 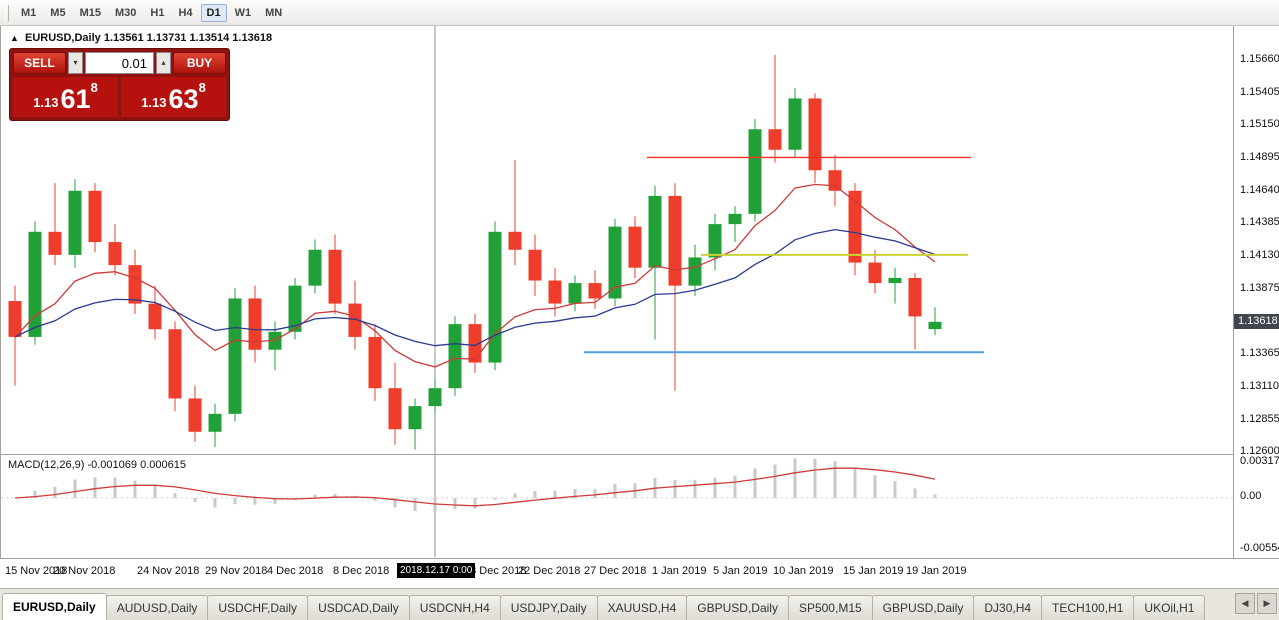 I want to click on volume-input, so click(x=119, y=63).